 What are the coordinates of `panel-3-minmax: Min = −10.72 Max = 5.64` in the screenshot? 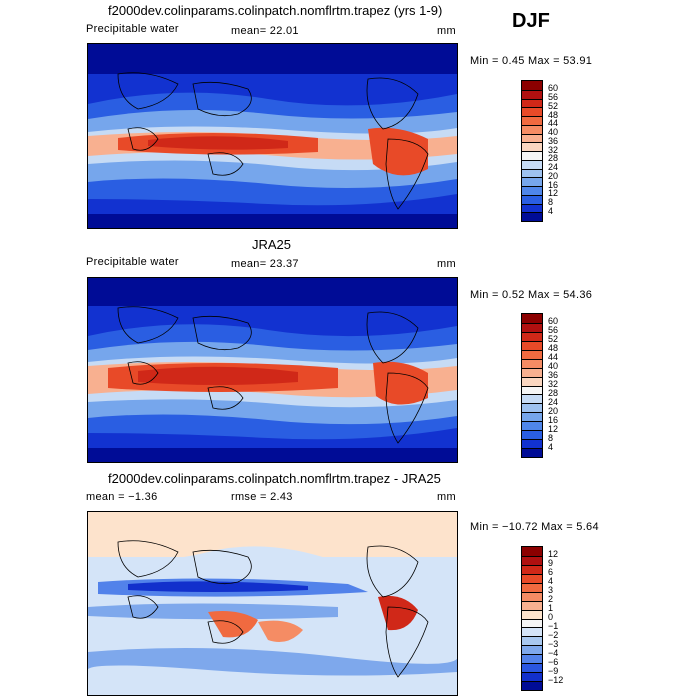 It's located at (534, 527).